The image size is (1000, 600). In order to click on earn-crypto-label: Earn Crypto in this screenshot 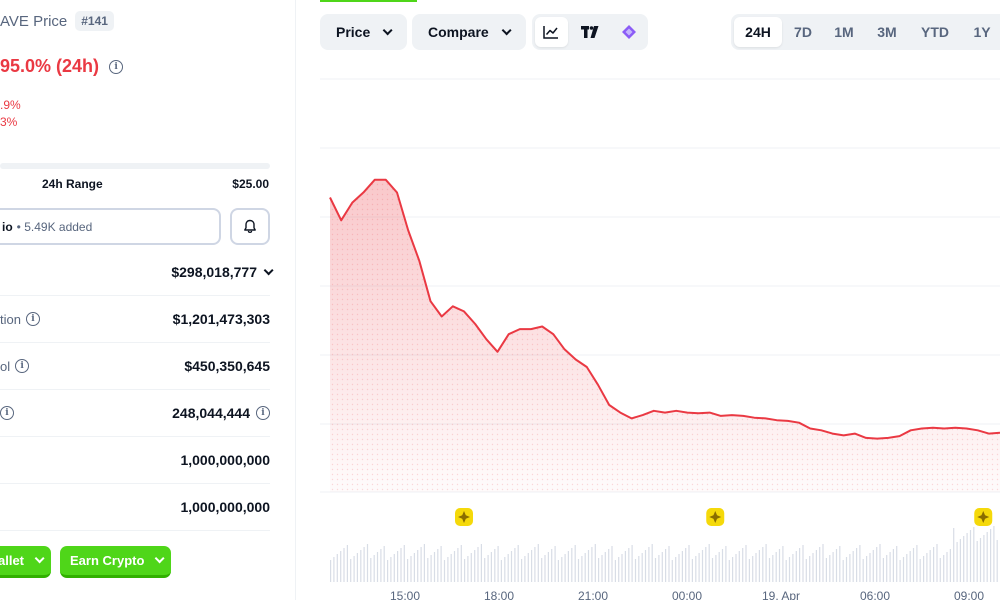, I will do `click(107, 560)`.